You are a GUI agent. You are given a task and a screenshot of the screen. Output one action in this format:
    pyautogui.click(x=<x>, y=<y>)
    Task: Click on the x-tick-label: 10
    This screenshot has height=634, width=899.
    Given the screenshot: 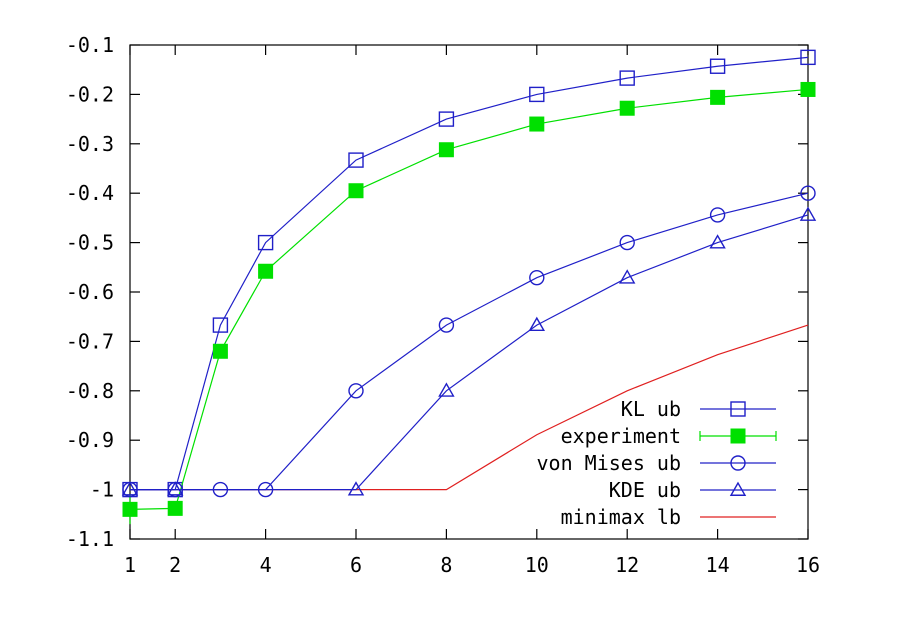 What is the action you would take?
    pyautogui.click(x=537, y=565)
    